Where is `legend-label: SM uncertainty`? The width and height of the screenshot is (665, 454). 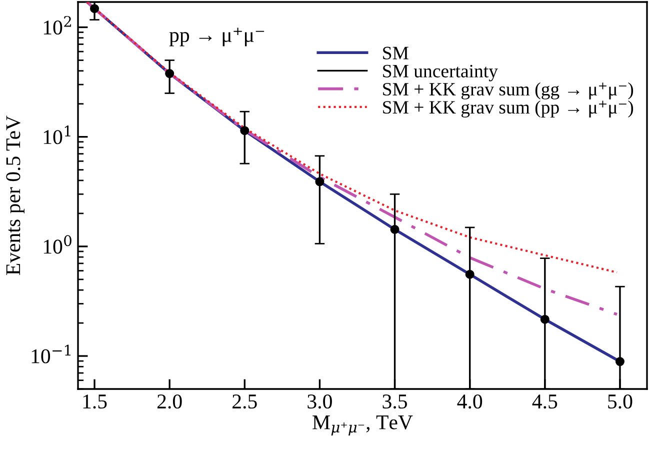 legend-label: SM uncertainty is located at coordinates (440, 73).